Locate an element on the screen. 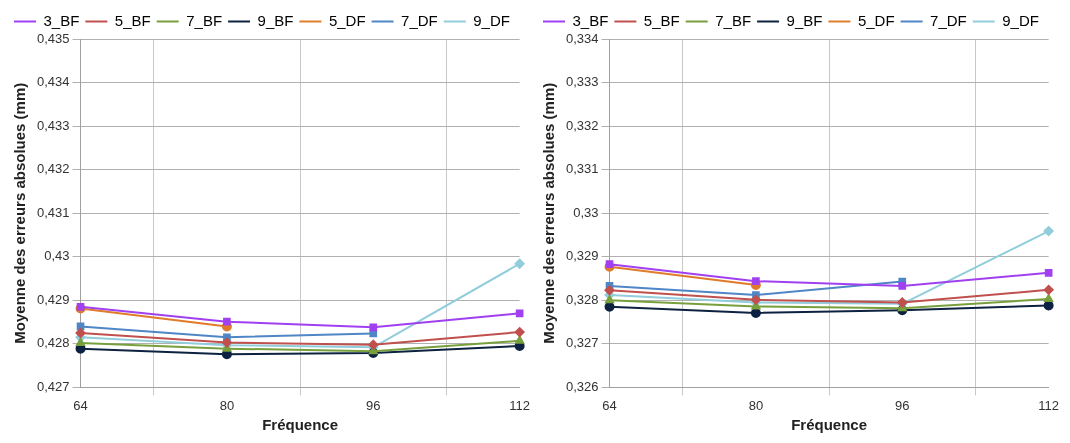 The height and width of the screenshot is (443, 1070). y-tick-label: 0,326 is located at coordinates (582, 386).